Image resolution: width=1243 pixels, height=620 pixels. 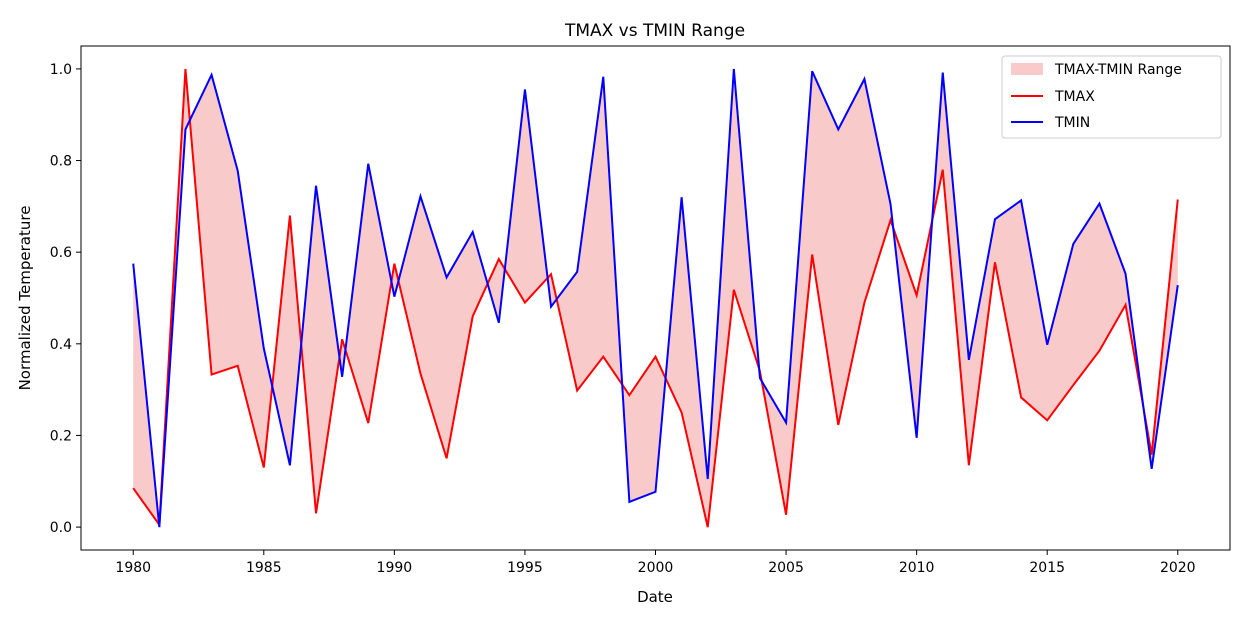 What do you see at coordinates (1074, 97) in the screenshot?
I see `legend-label-tmax: TMAX` at bounding box center [1074, 97].